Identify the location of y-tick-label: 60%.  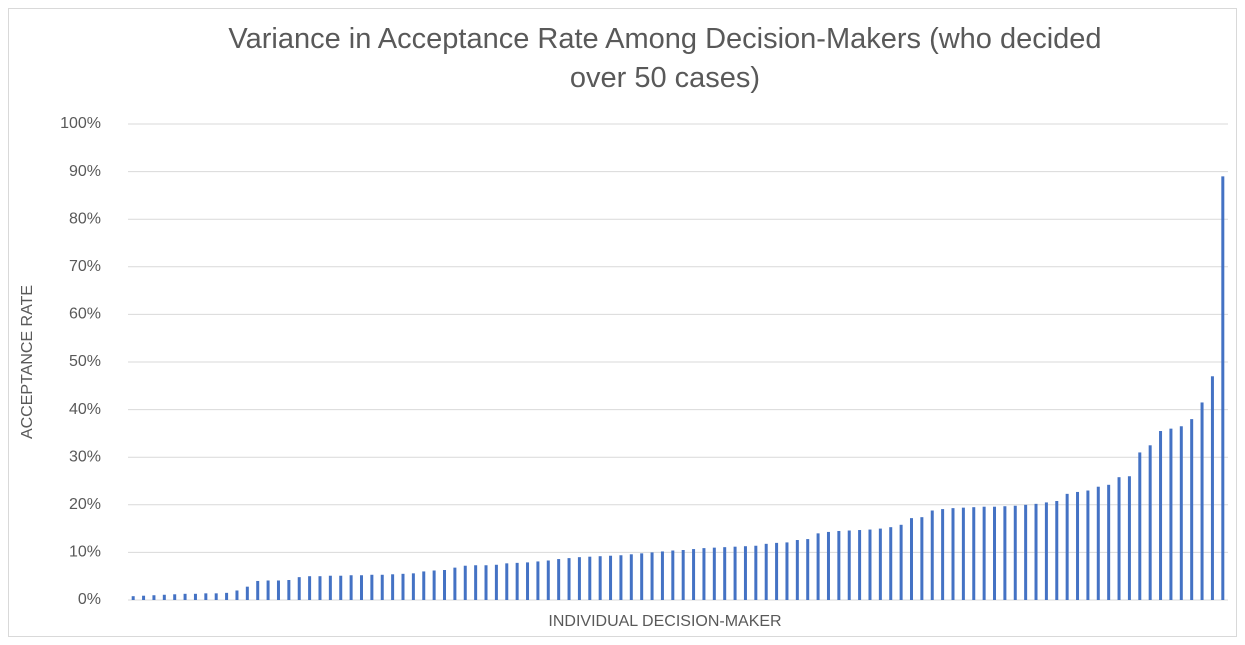
(85, 314).